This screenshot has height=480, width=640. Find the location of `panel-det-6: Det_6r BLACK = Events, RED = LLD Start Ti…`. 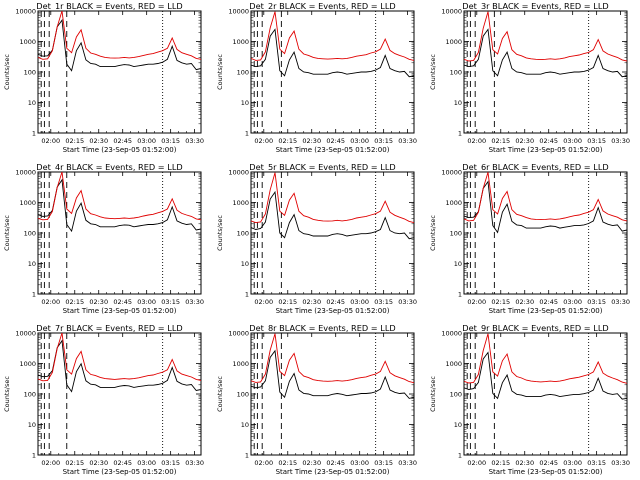

panel-det-6: Det_6r BLACK = Events, RED = LLD Start Ti… is located at coordinates (529, 238).